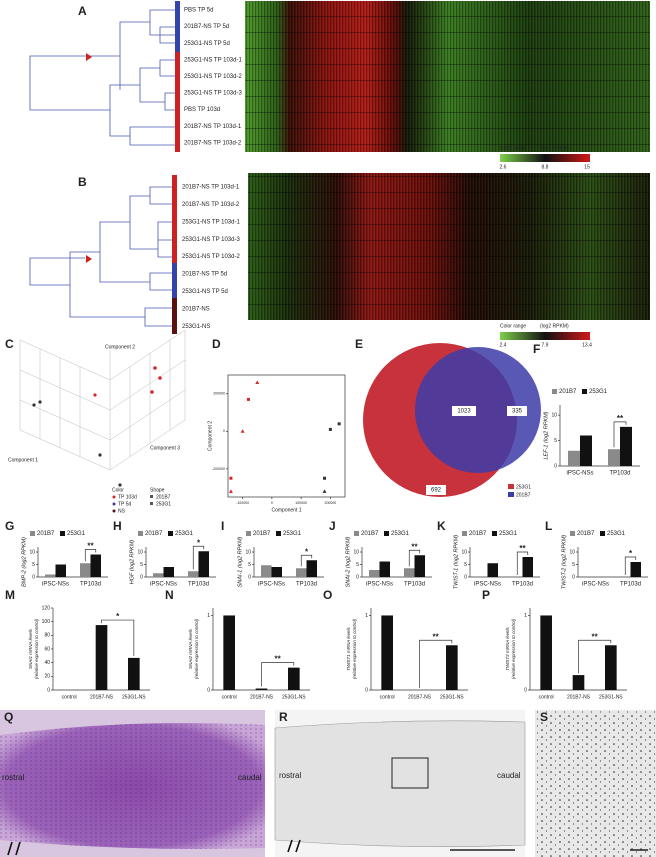  I want to click on venn-count: 335, so click(517, 412).